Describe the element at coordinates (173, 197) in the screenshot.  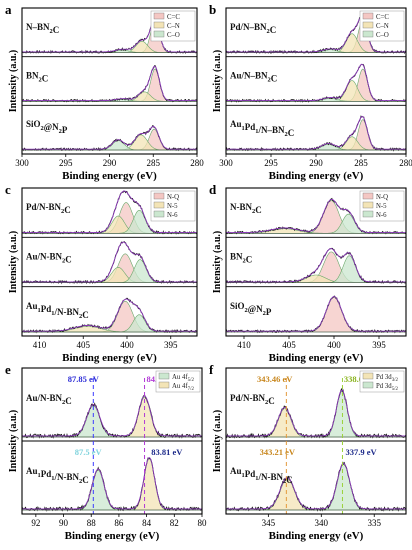
I see `legend-label-c-0: N-Q` at that location.